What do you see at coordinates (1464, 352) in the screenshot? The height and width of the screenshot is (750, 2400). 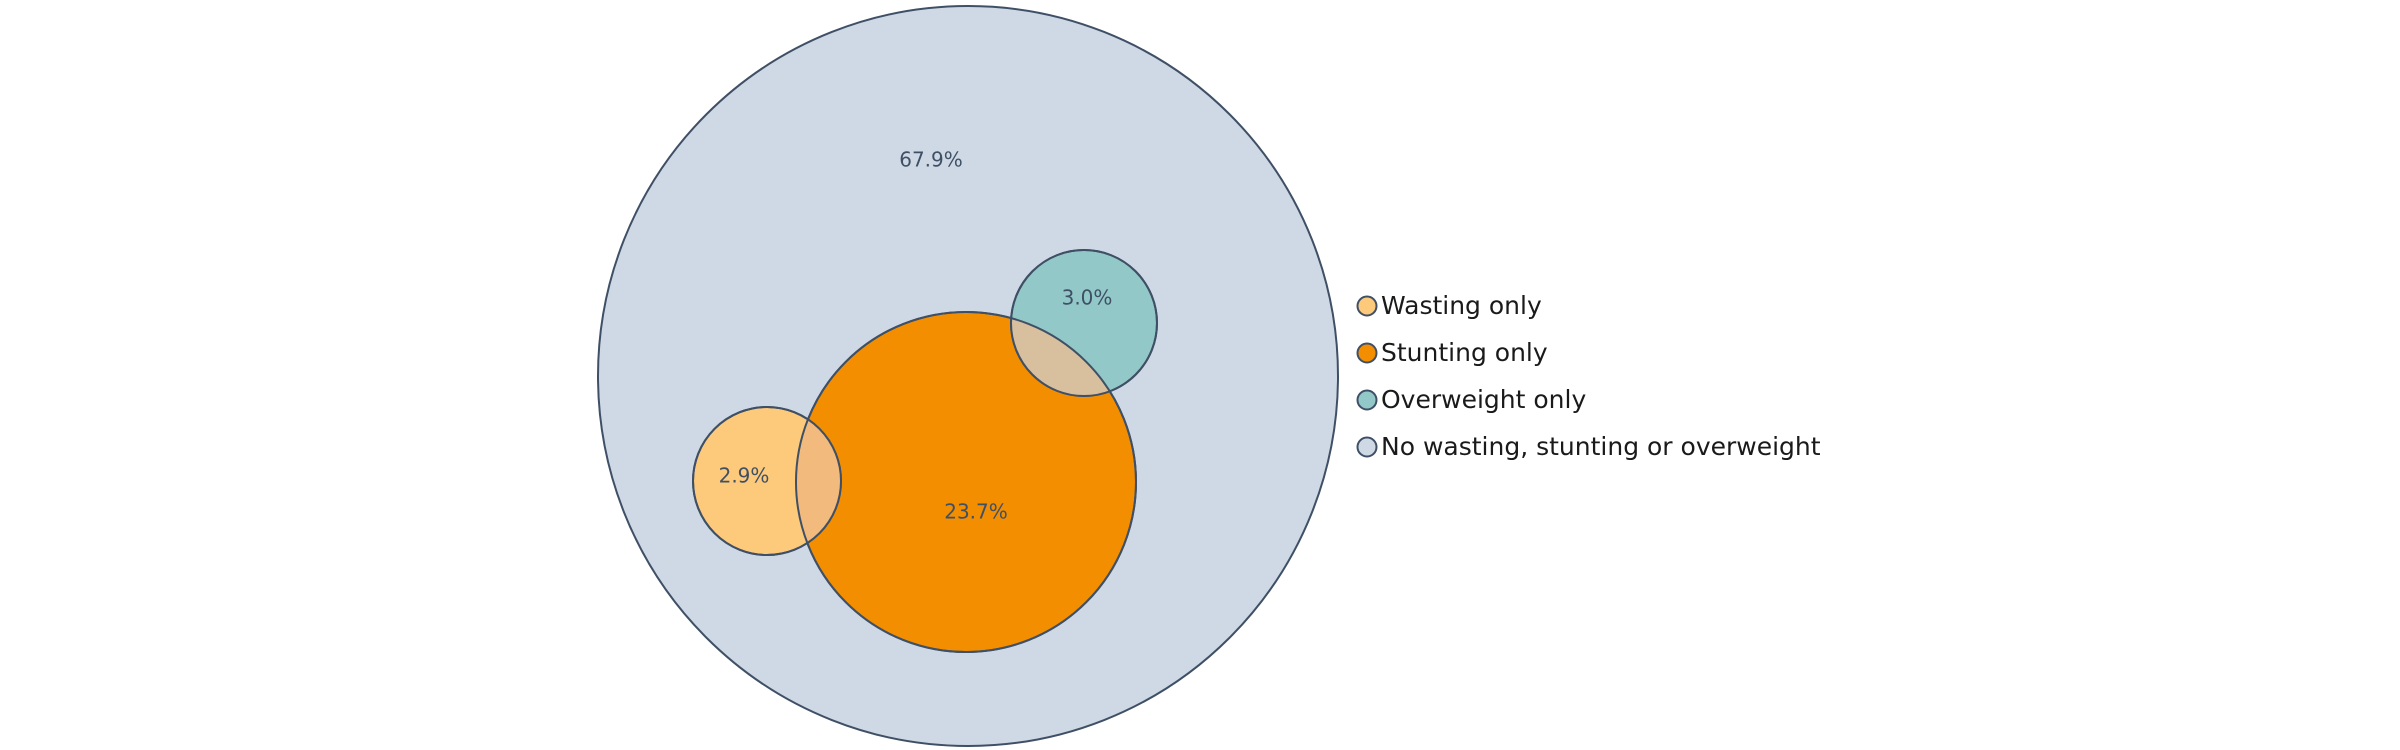 I see `legend-label-stunting: Stunting only` at bounding box center [1464, 352].